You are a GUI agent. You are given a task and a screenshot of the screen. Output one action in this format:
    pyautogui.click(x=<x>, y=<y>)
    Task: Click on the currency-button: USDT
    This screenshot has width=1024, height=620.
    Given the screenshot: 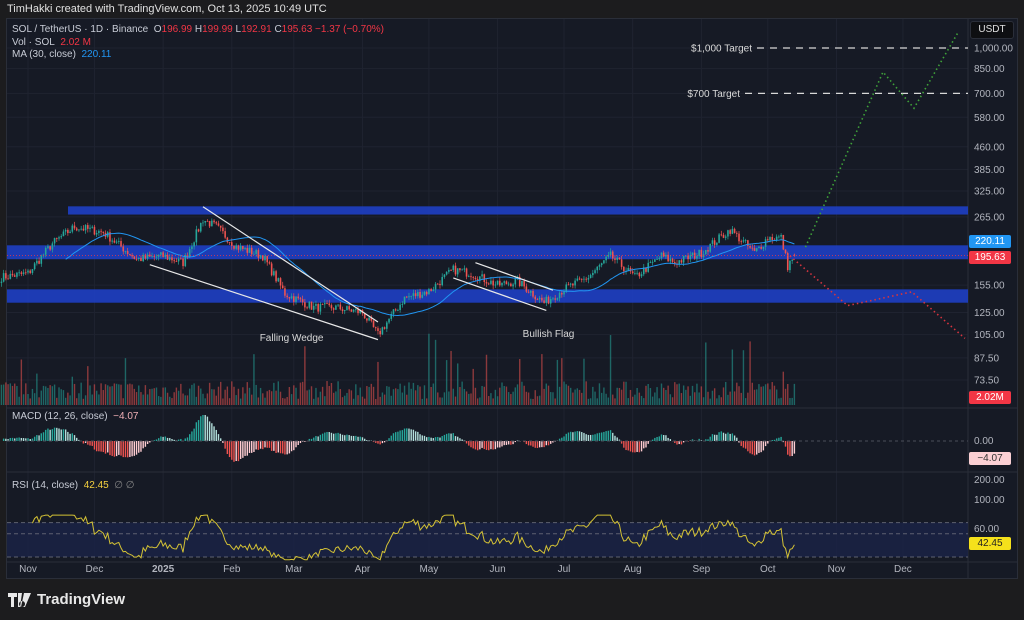 What is the action you would take?
    pyautogui.click(x=992, y=30)
    